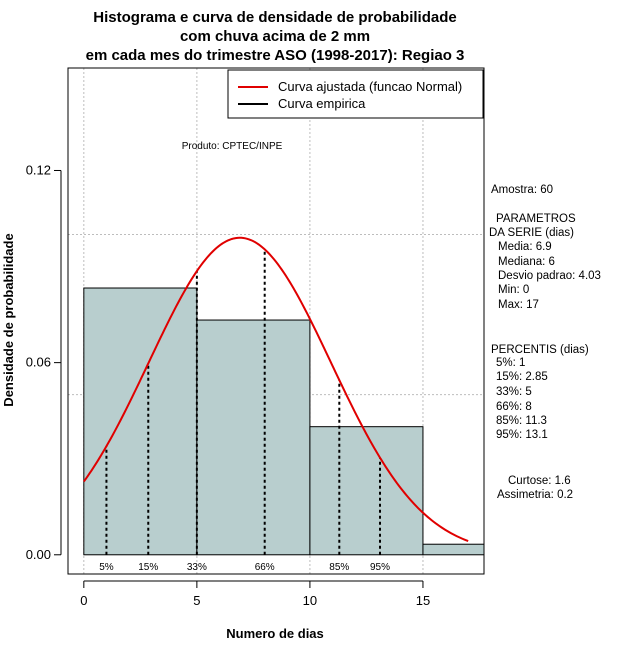  Describe the element at coordinates (522, 377) in the screenshot. I see `stats-percentil: 15%: 2.85` at that location.